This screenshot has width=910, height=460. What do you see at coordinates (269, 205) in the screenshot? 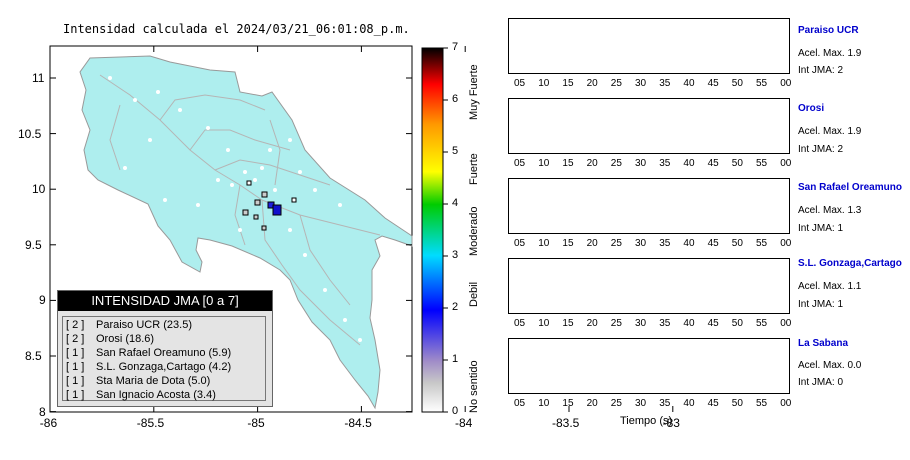
I see `intensity-stations` at bounding box center [269, 205].